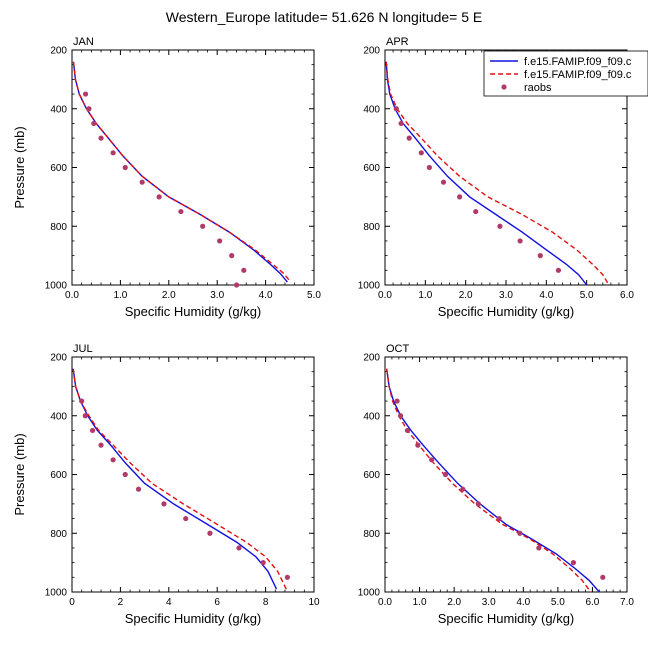 This screenshot has width=648, height=648. I want to click on x-tick-label: 10, so click(314, 602).